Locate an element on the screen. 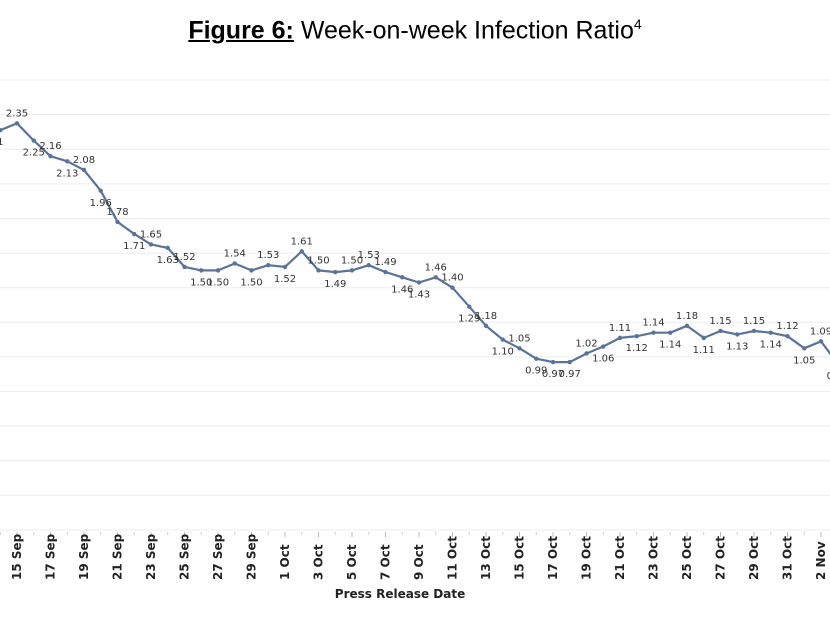 Image resolution: width=830 pixels, height=622 pixels. figure-title: Figure 6: Week-on-week Infection Ratio4 is located at coordinates (415, 30).